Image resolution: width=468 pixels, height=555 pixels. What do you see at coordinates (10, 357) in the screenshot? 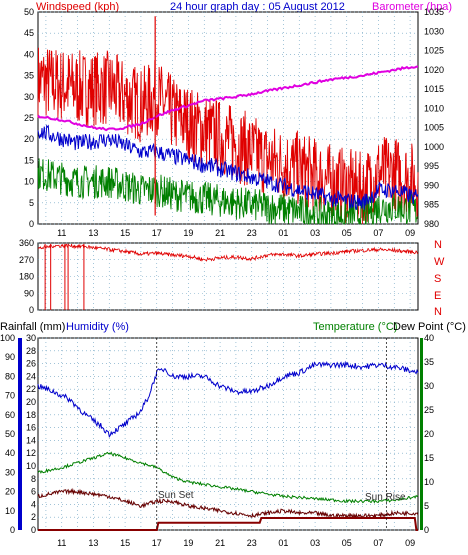
I see `rainfall-tick: 90` at bounding box center [10, 357].